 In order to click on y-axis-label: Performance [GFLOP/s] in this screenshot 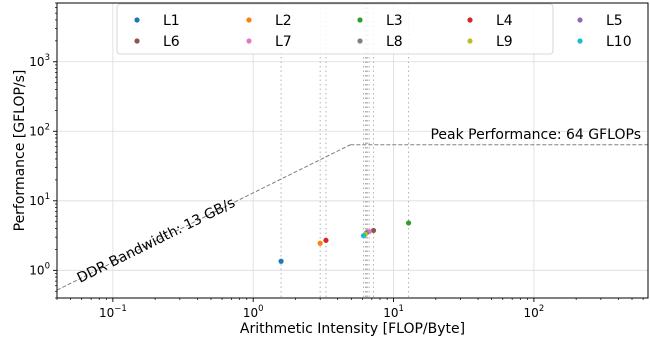, I will do `click(20, 151)`.